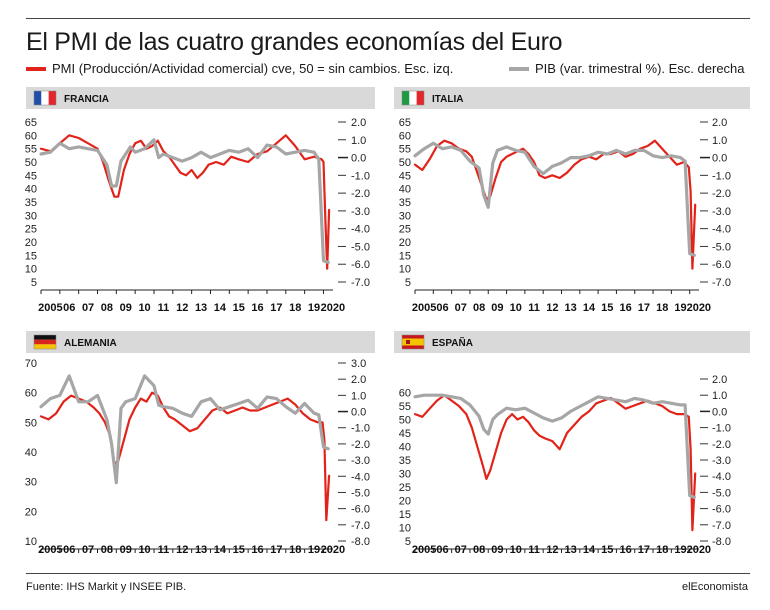 The width and height of the screenshot is (770, 610). Describe the element at coordinates (144, 550) in the screenshot. I see `x-tick-label: 10` at that location.